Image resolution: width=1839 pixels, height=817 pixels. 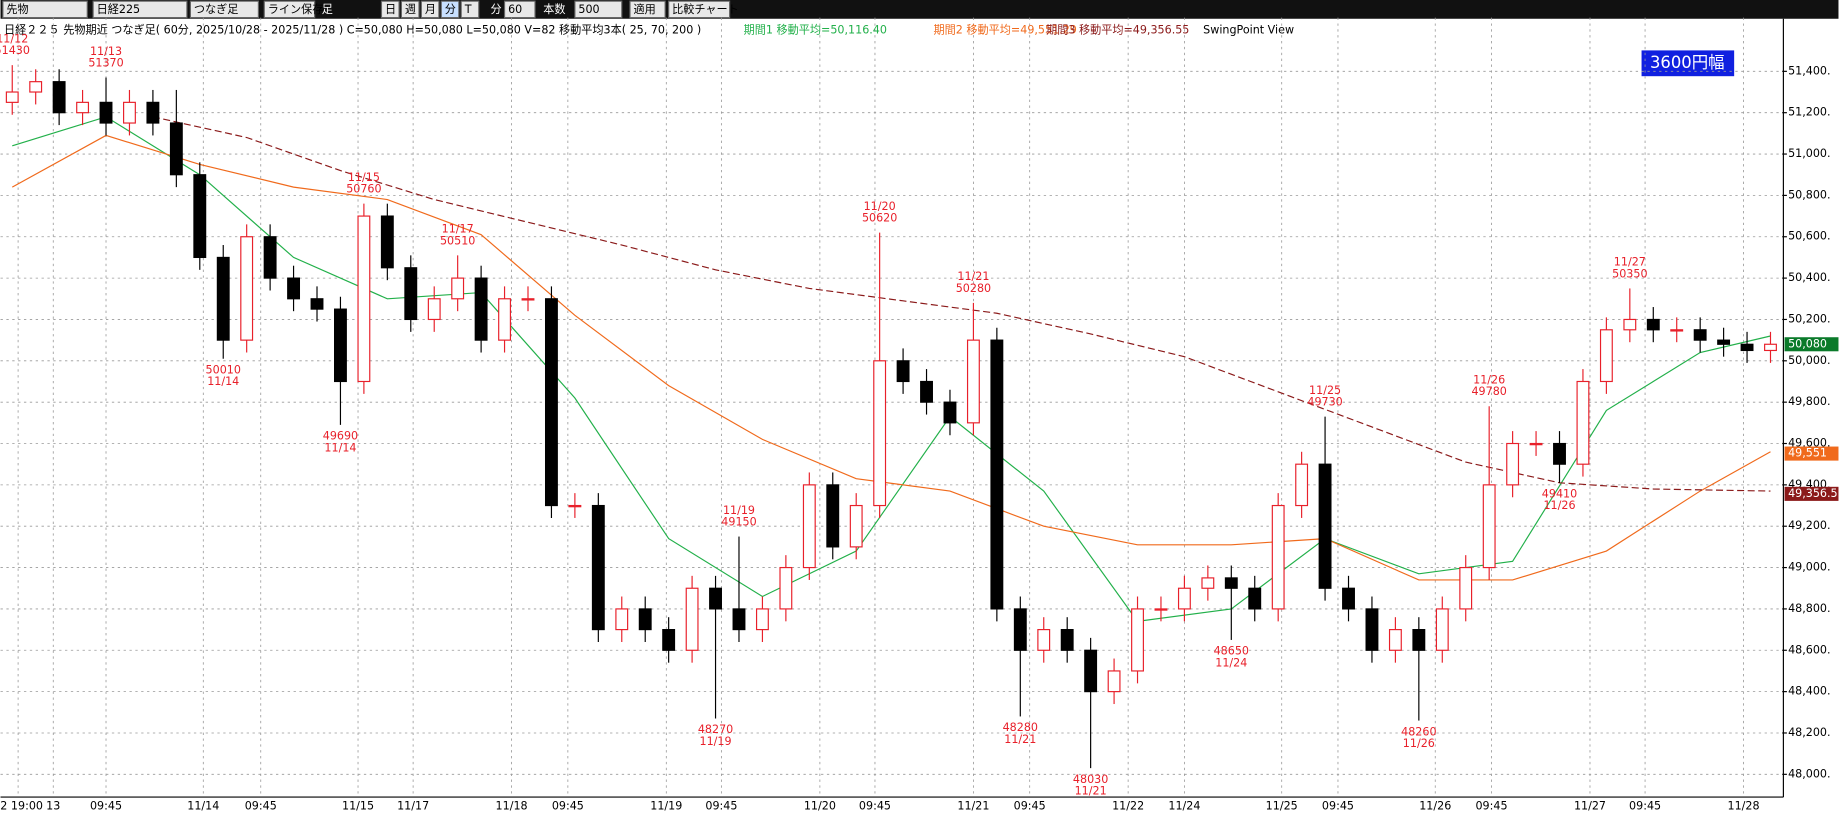 What do you see at coordinates (715, 729) in the screenshot?
I see `swing-value: 48270` at bounding box center [715, 729].